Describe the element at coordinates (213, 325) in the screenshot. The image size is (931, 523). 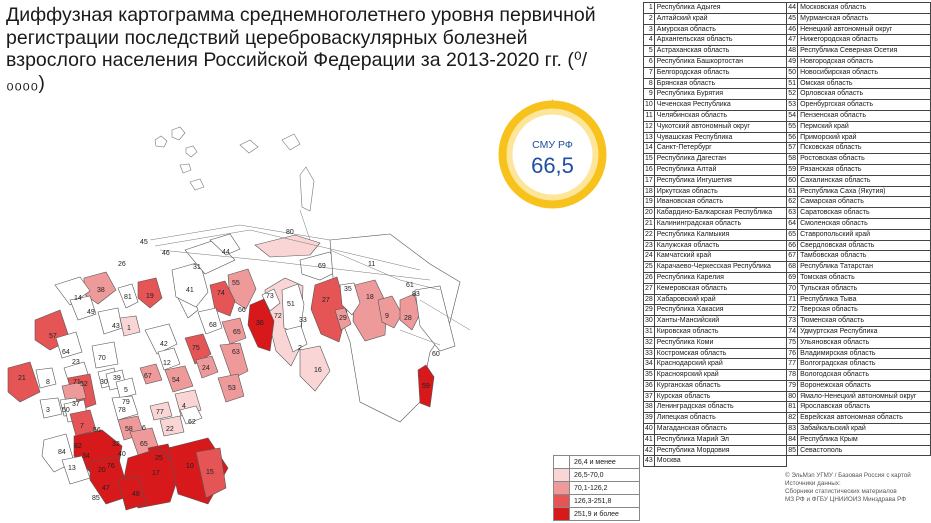
I see `svg-text: 68` at that location.